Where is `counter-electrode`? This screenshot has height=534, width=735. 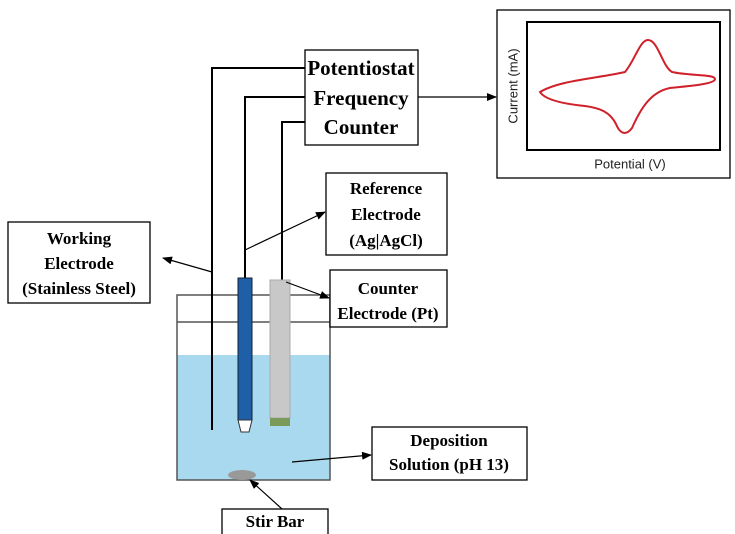
counter-electrode is located at coordinates (280, 349).